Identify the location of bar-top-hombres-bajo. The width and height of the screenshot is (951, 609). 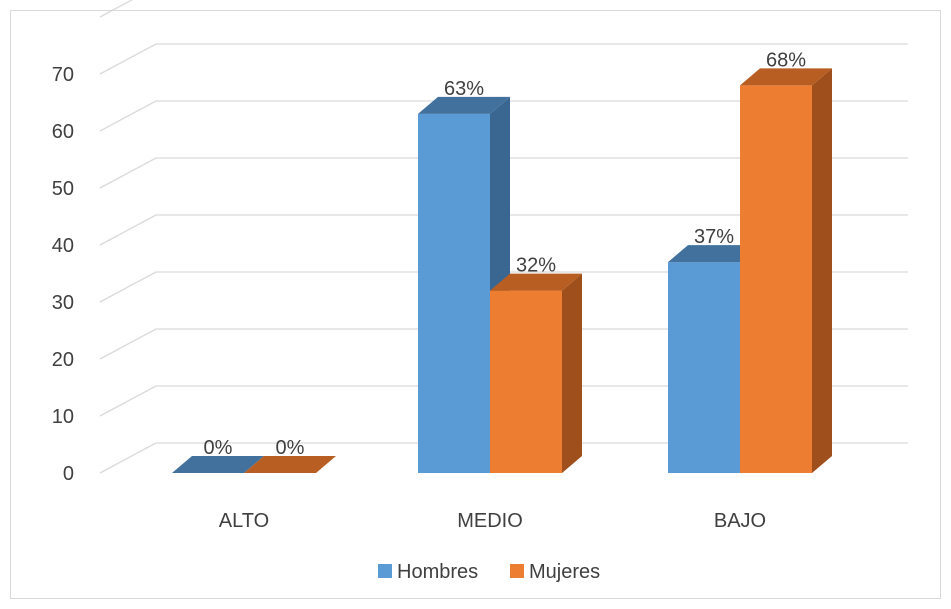
(714, 254).